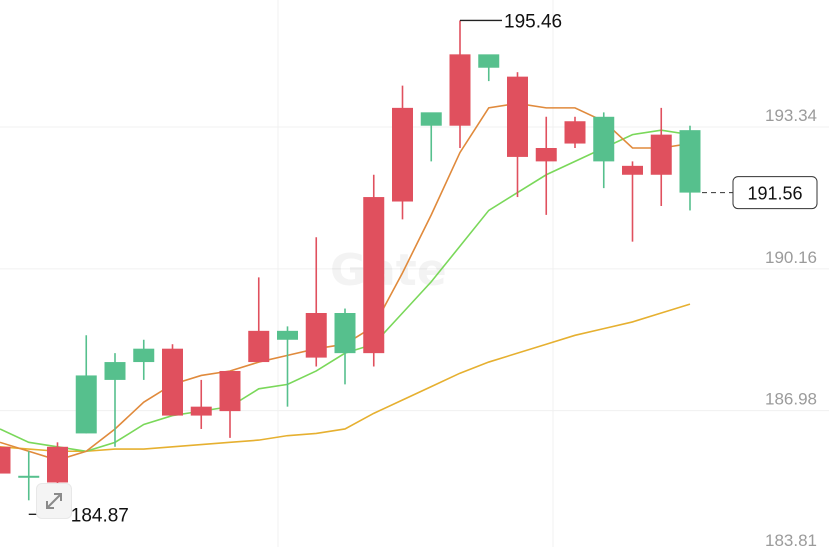  What do you see at coordinates (791, 399) in the screenshot?
I see `y-tick-label: 186.98` at bounding box center [791, 399].